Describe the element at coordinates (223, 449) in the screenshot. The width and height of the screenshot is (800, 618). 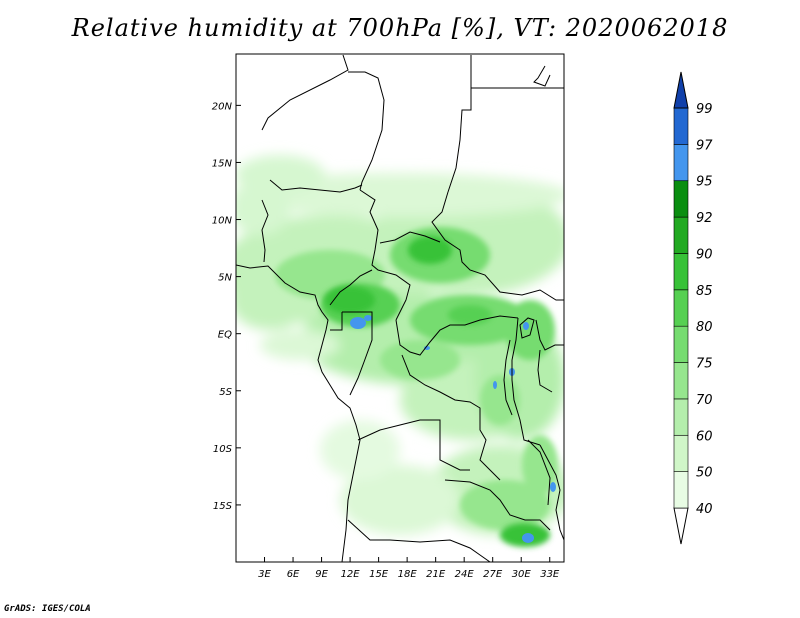
I see `lat-tick-label: 10S` at that location.